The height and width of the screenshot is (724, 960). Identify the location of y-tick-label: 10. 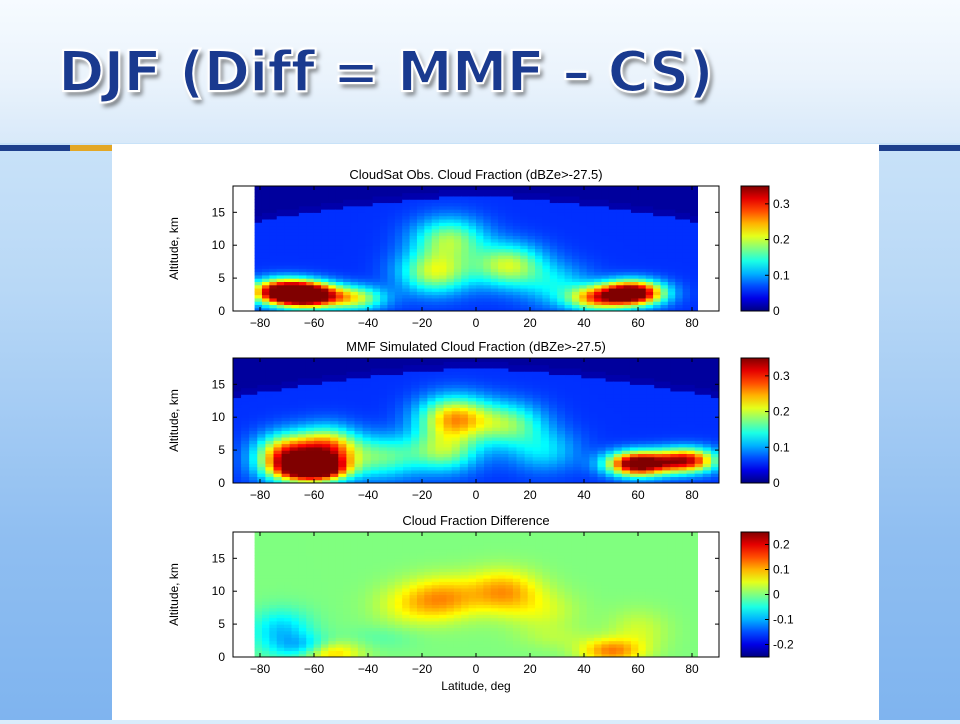
(219, 245).